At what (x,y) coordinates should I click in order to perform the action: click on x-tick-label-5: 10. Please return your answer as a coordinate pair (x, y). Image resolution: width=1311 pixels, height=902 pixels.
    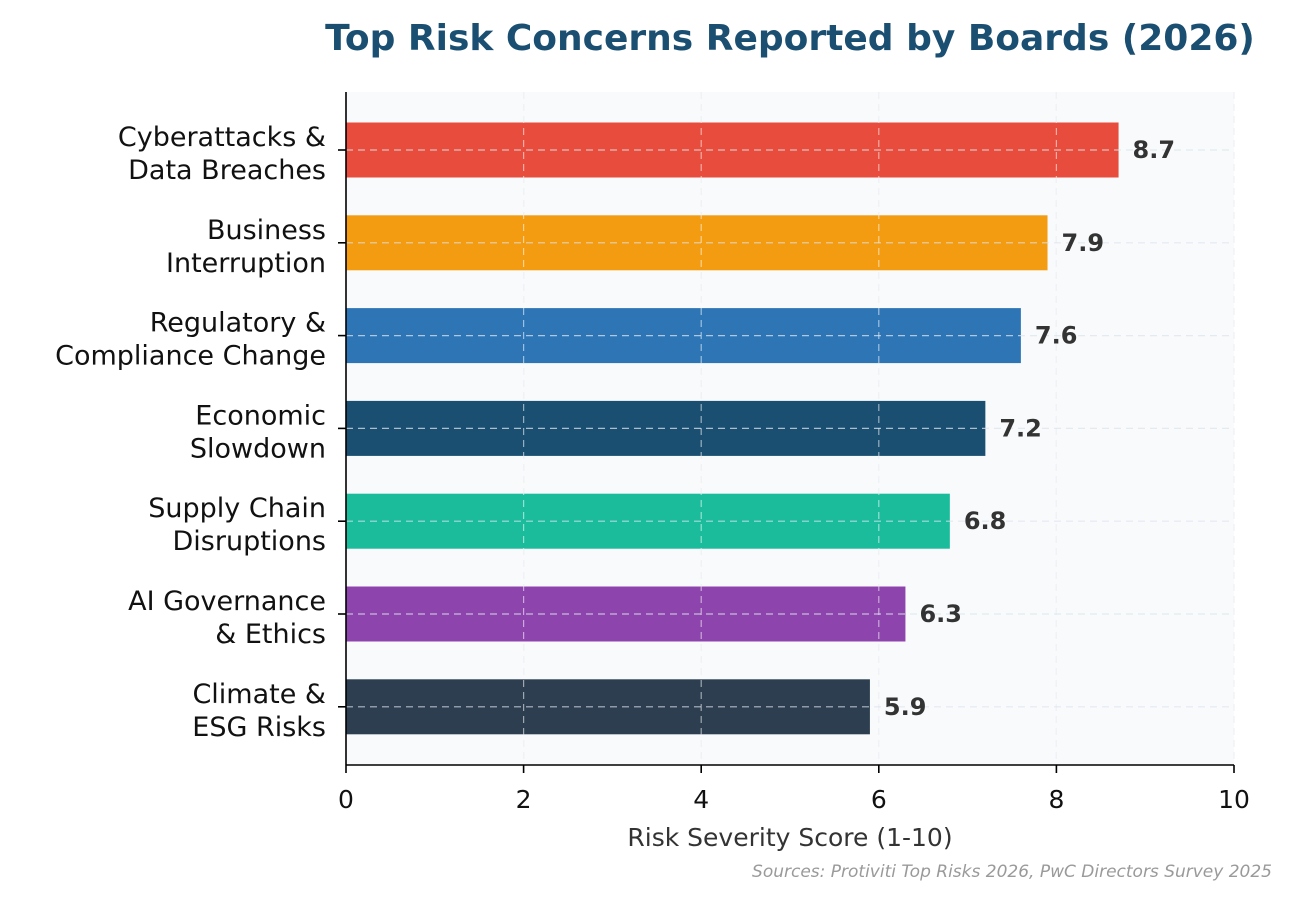
    Looking at the image, I should click on (1234, 799).